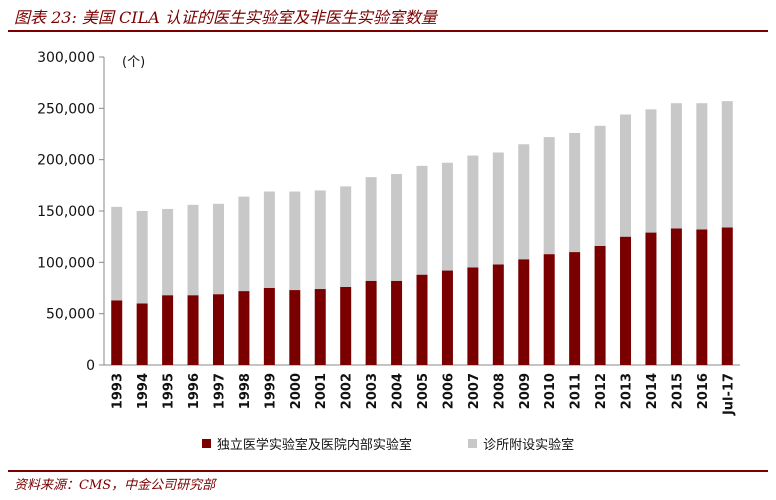 Image resolution: width=776 pixels, height=500 pixels. What do you see at coordinates (728, 394) in the screenshot?
I see `x-tick-label: Jul-17` at bounding box center [728, 394].